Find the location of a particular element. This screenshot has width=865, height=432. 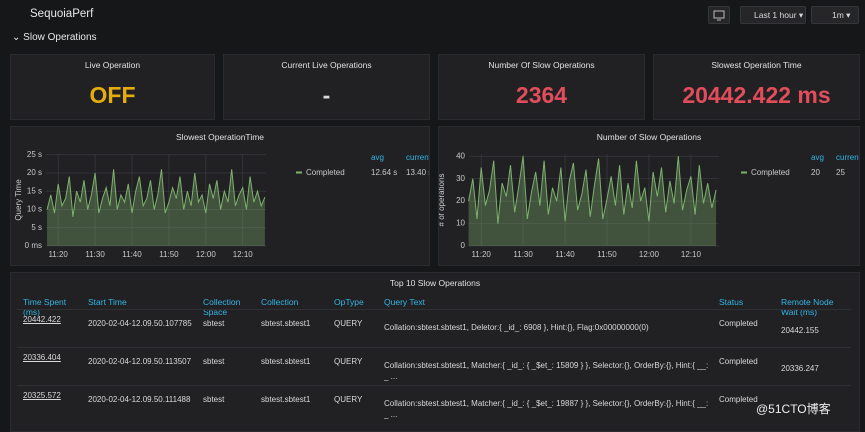

stat-panel: Current Live Operations - is located at coordinates (326, 87).